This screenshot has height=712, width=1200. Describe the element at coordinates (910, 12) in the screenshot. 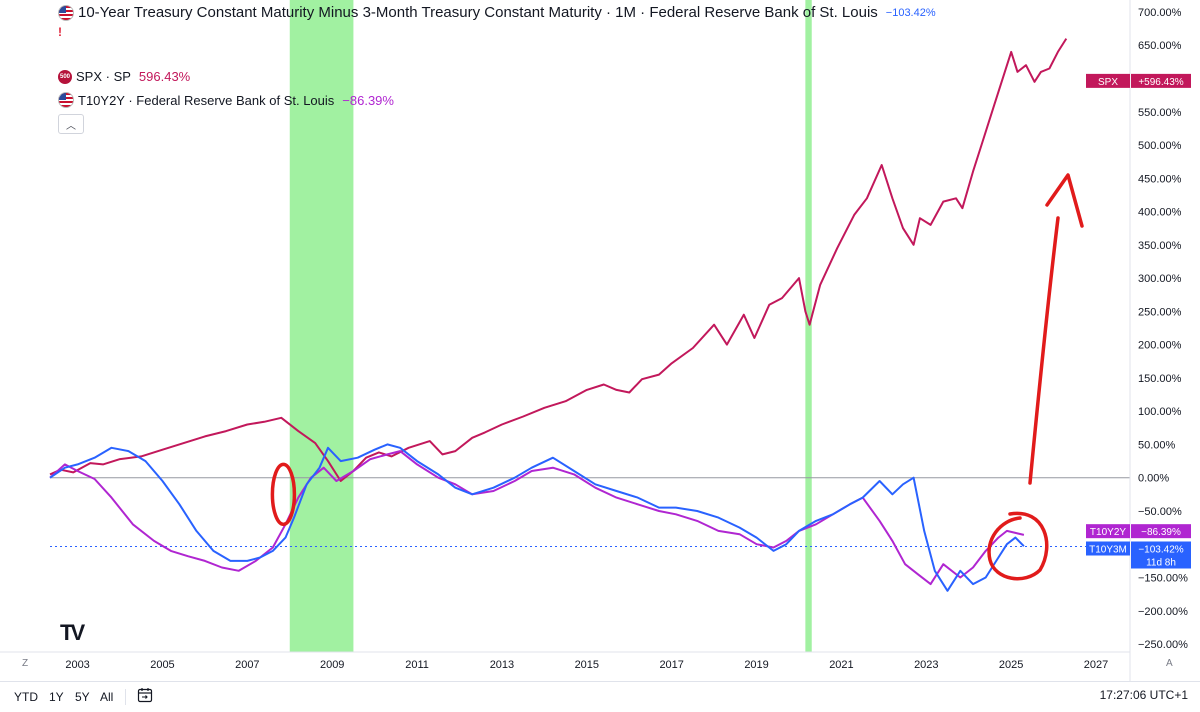

I see `main-series-change: −103.42%` at that location.